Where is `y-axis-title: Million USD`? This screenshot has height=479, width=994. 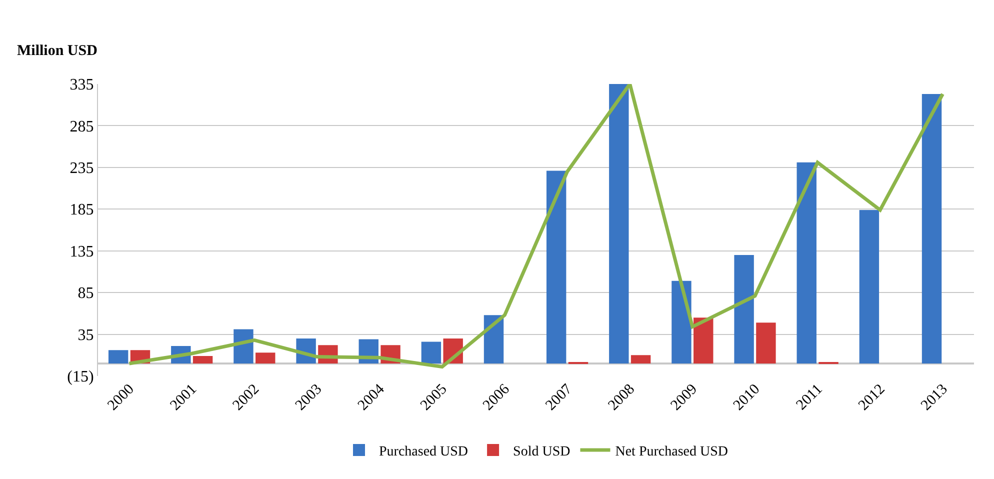 y-axis-title: Million USD is located at coordinates (57, 51).